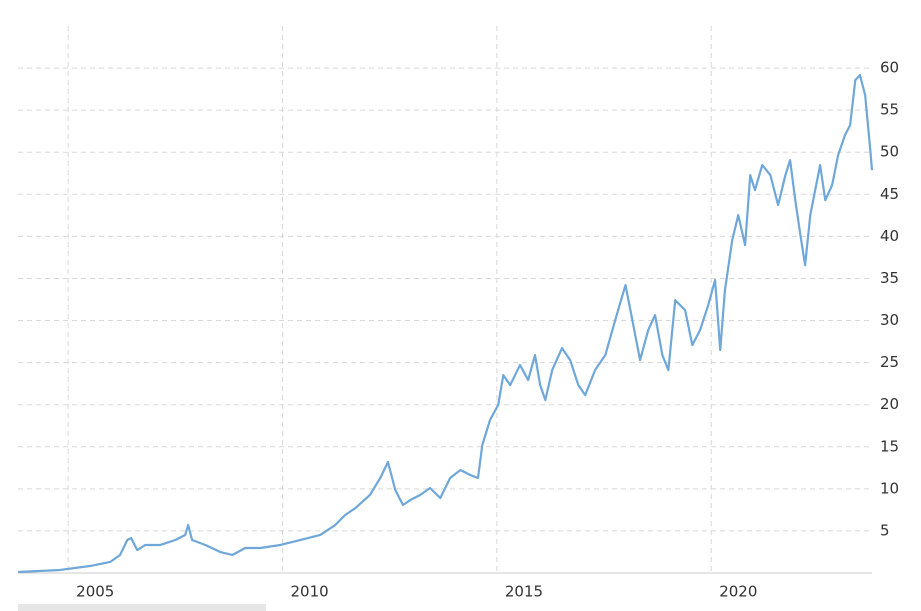  What do you see at coordinates (889, 278) in the screenshot?
I see `y-tick-label: 35` at bounding box center [889, 278].